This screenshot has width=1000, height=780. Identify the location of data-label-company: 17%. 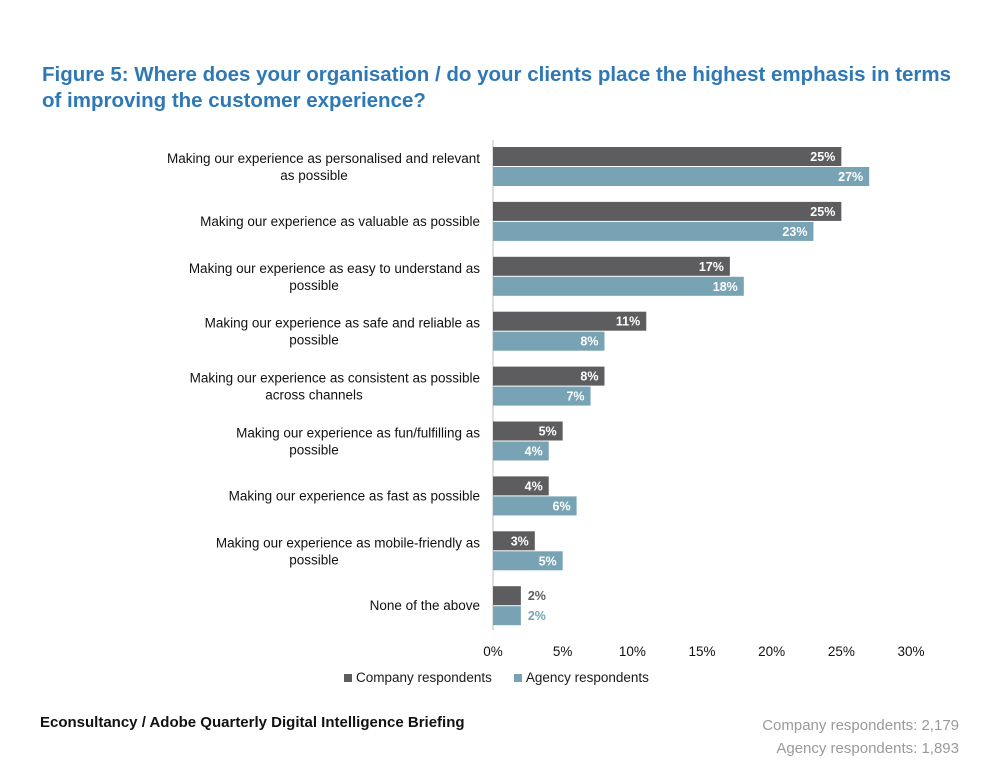
(711, 267).